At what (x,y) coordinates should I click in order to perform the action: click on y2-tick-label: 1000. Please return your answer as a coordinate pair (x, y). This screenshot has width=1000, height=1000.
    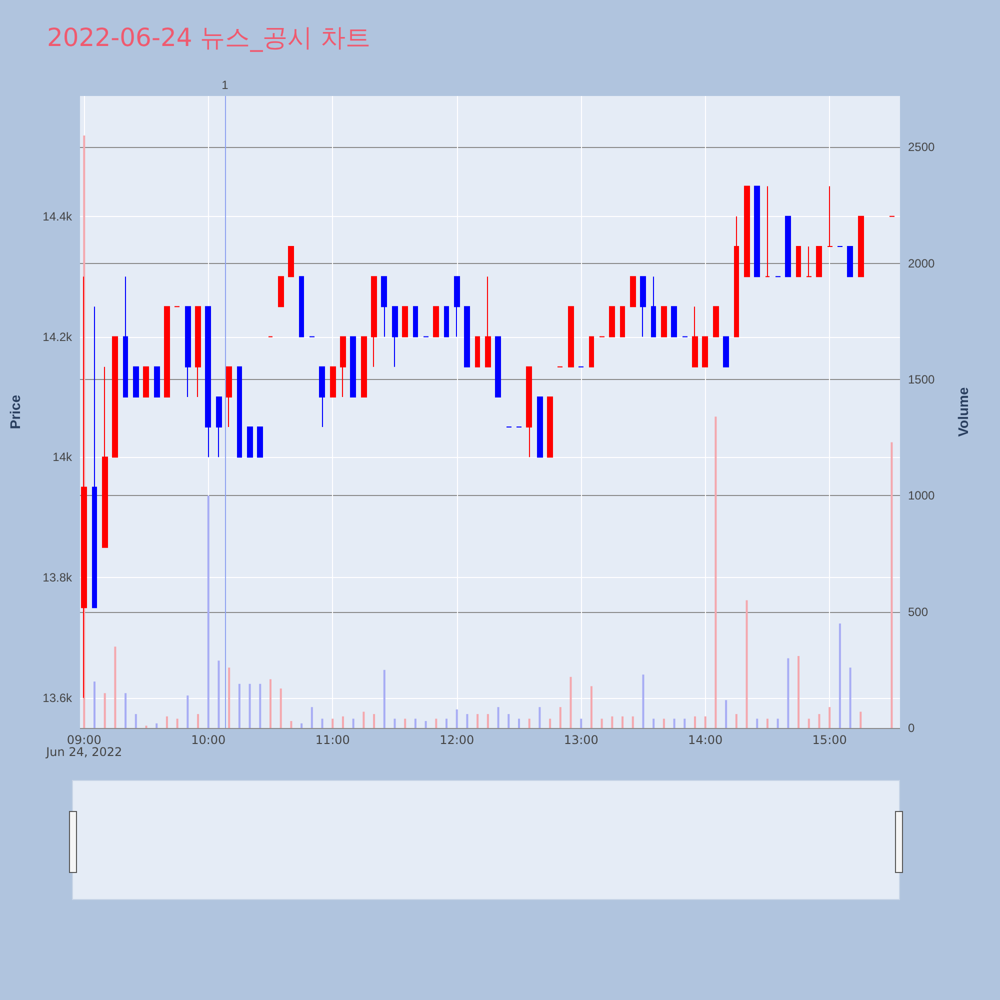
    Looking at the image, I should click on (922, 495).